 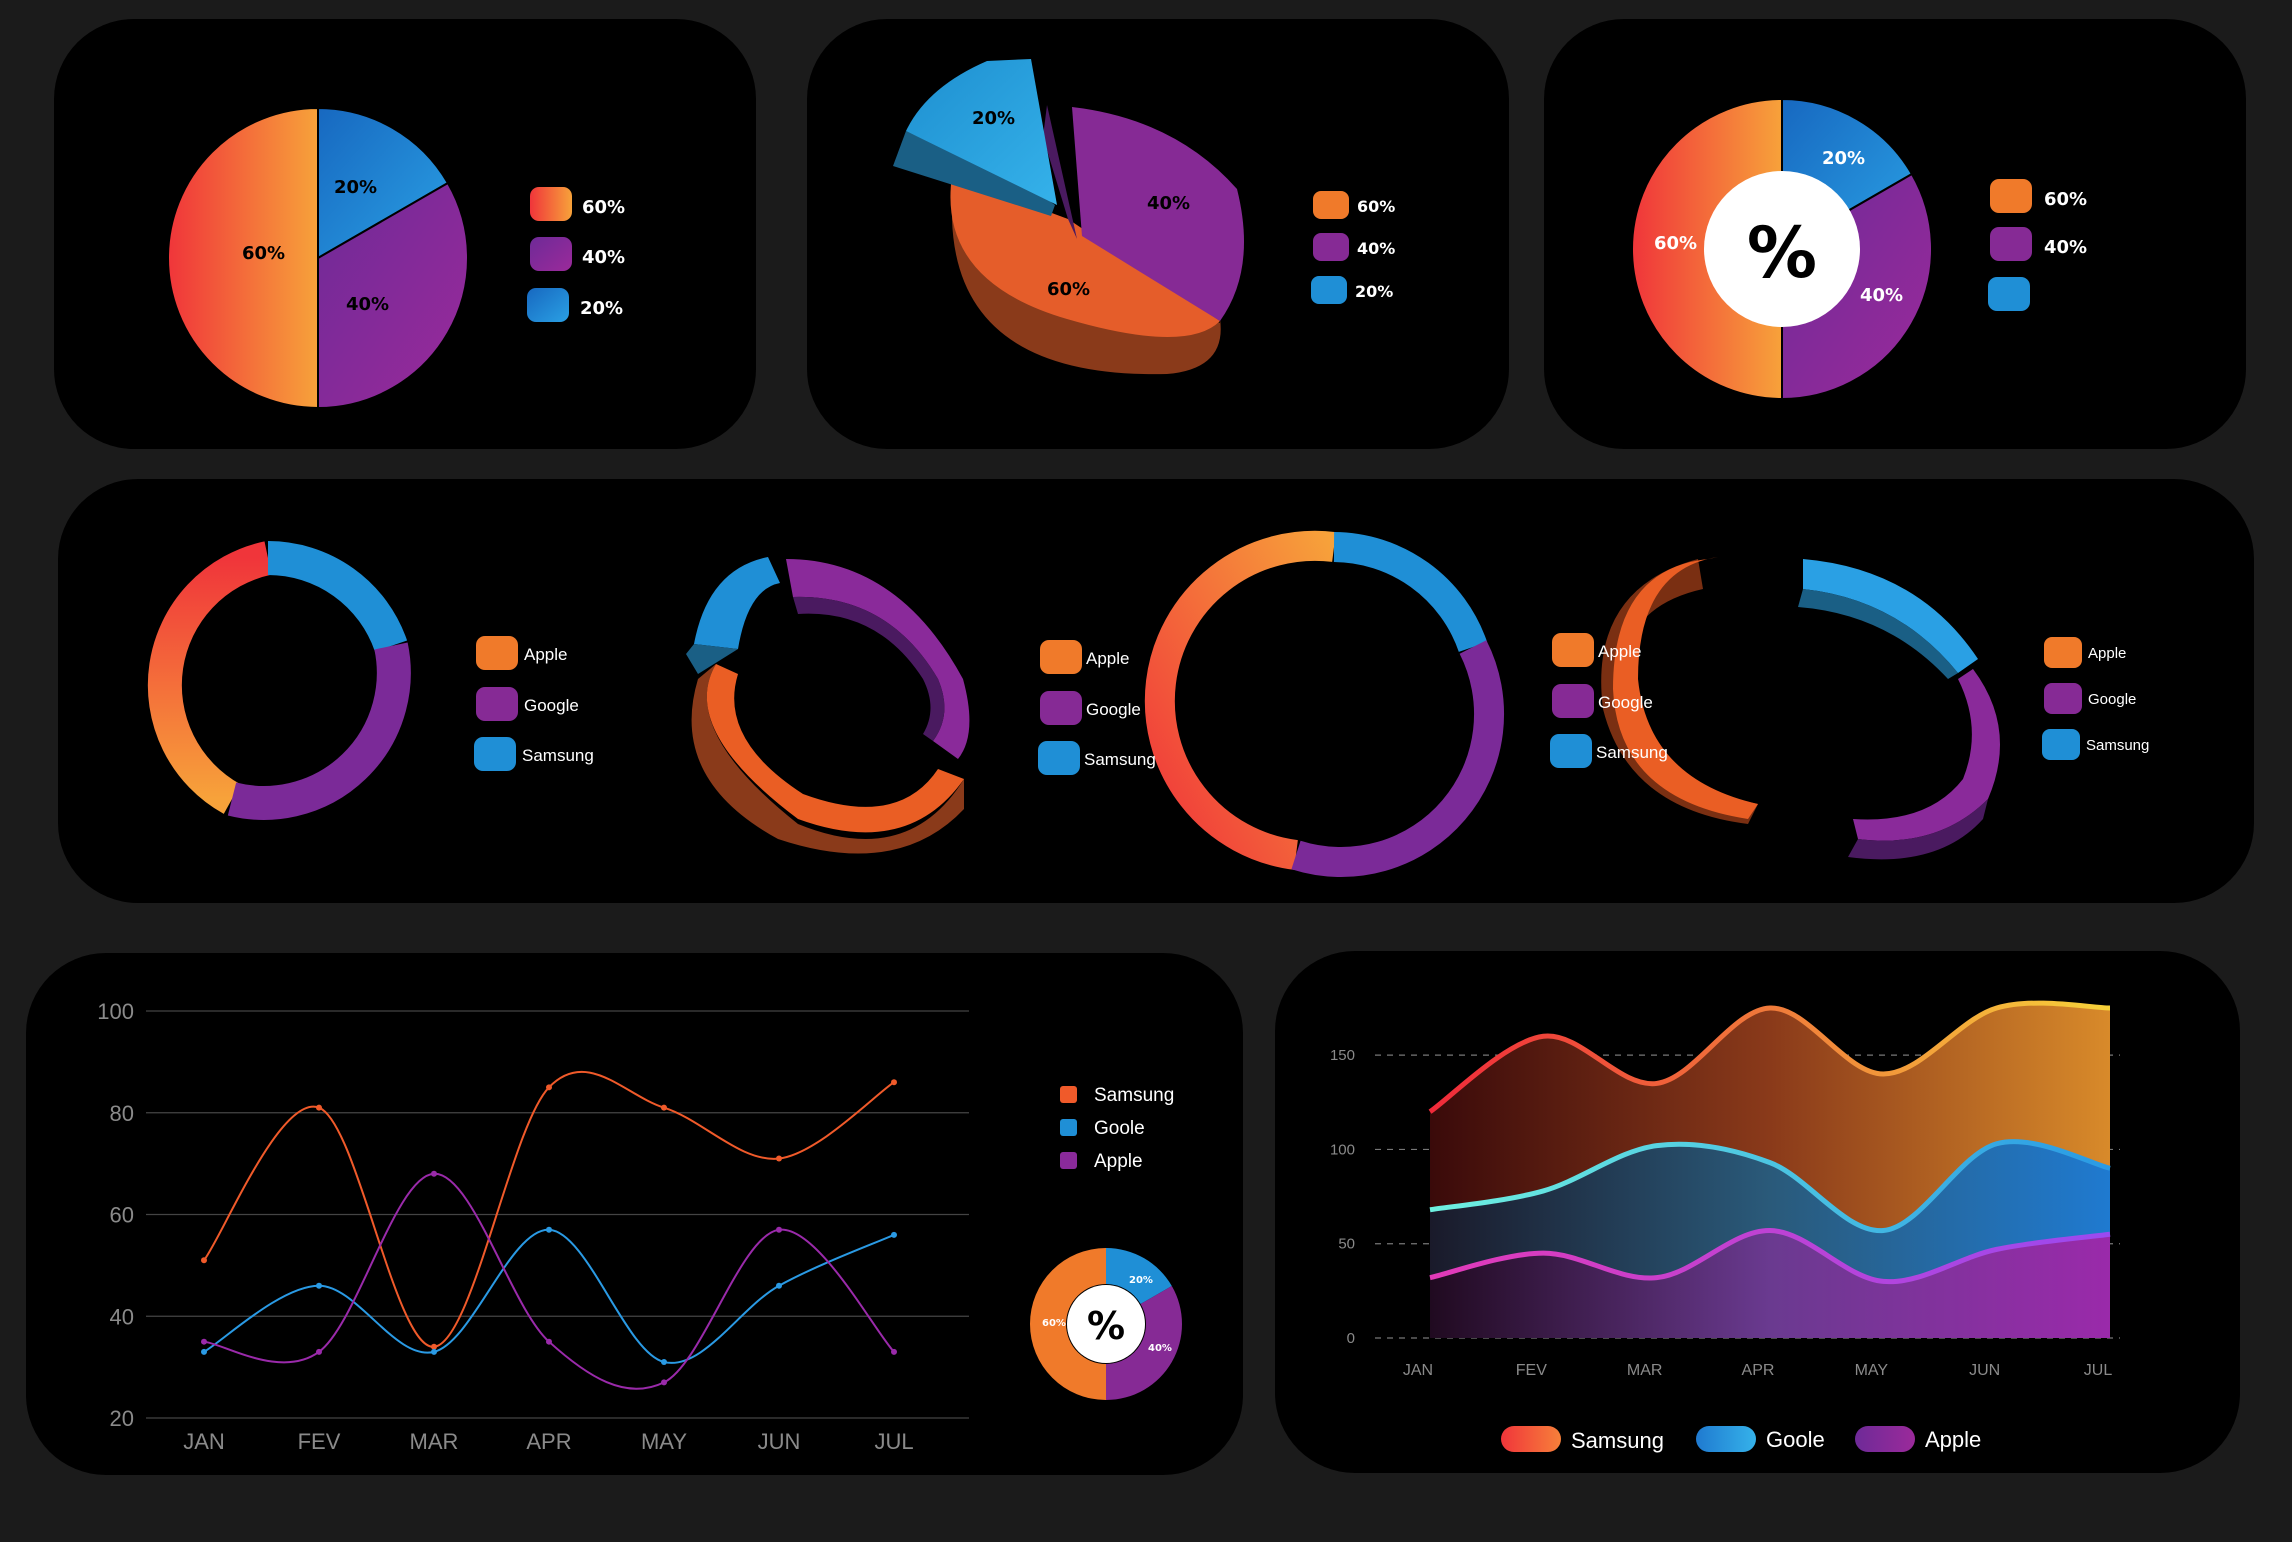 I want to click on x-tick-label: JAN, so click(x=204, y=1441).